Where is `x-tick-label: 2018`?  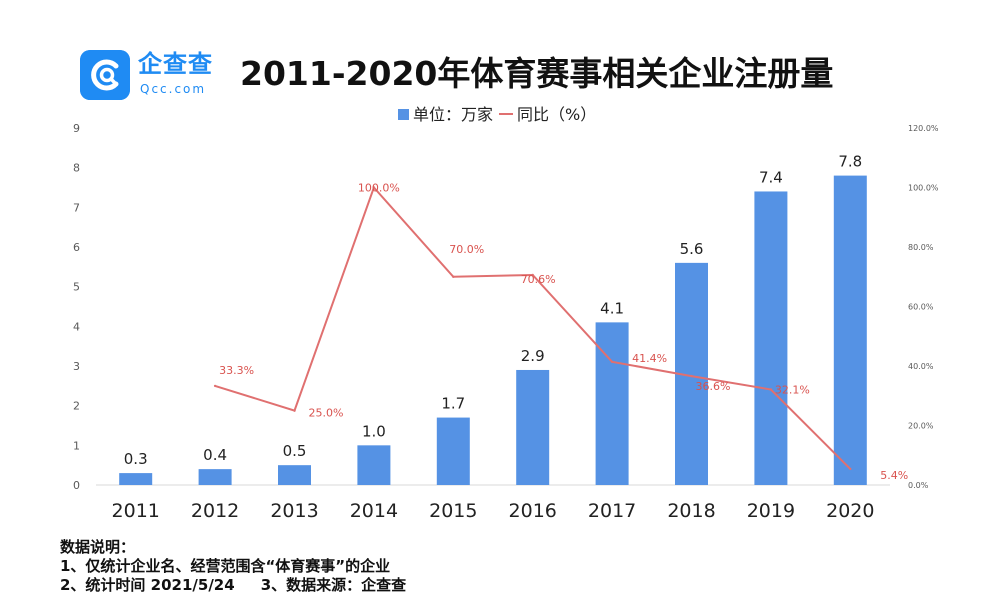 x-tick-label: 2018 is located at coordinates (691, 511).